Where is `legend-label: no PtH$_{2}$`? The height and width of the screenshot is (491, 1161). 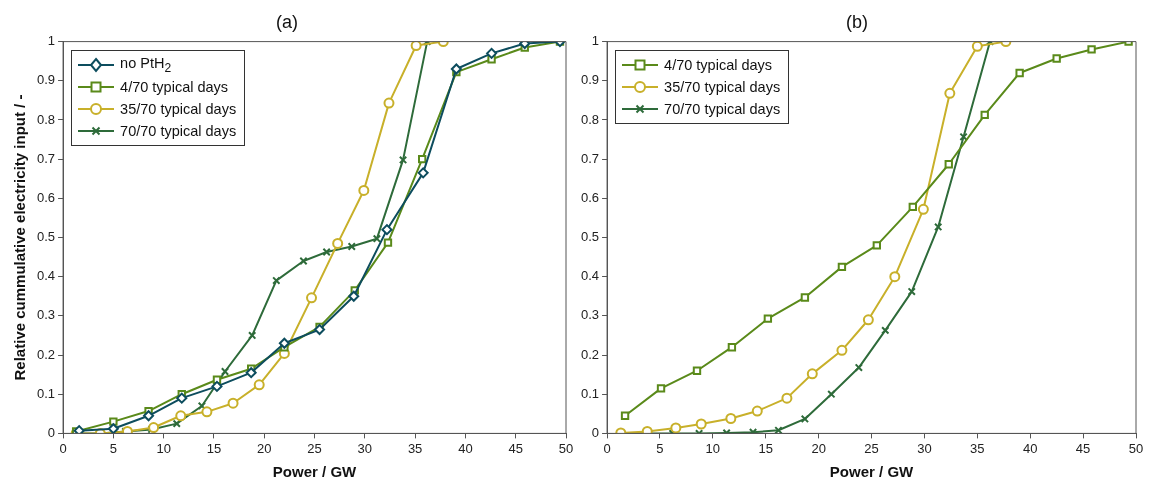 legend-label: no PtH$_{2}$ is located at coordinates (146, 64).